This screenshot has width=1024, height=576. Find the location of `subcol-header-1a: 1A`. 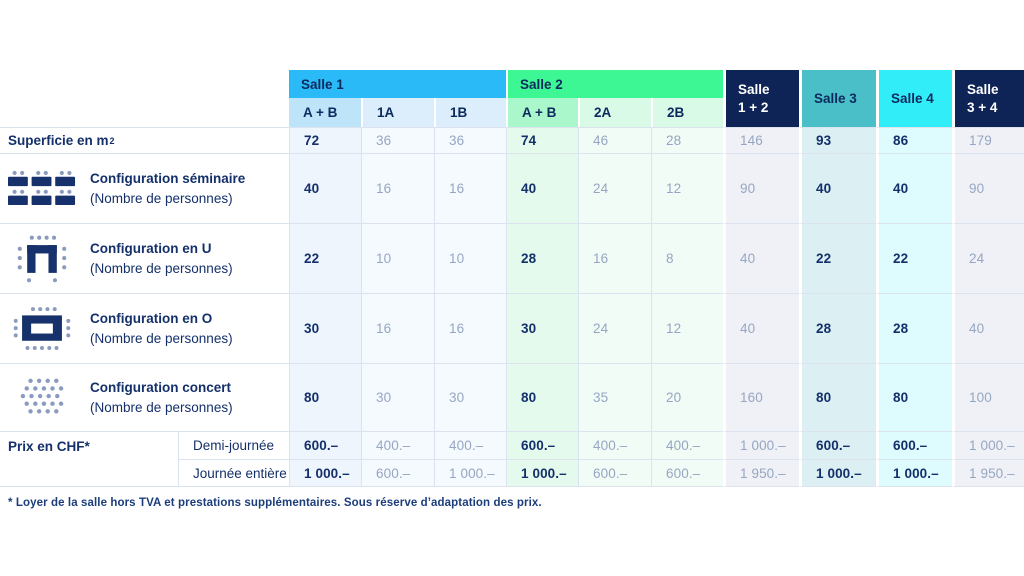

subcol-header-1a: 1A is located at coordinates (397, 112).